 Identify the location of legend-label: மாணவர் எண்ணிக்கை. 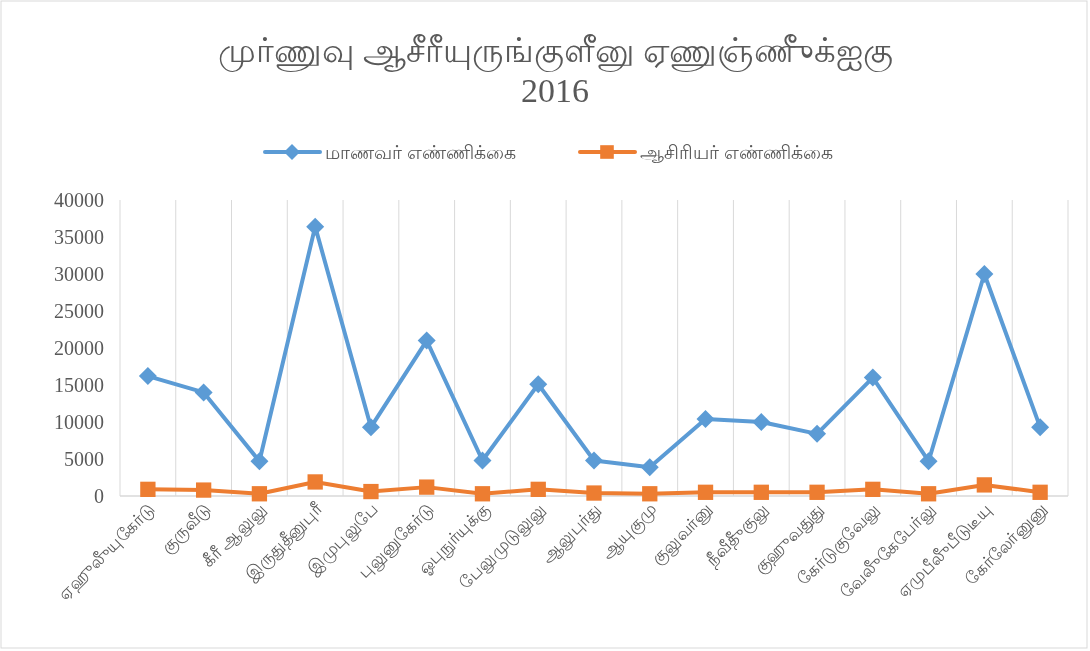
(421, 152).